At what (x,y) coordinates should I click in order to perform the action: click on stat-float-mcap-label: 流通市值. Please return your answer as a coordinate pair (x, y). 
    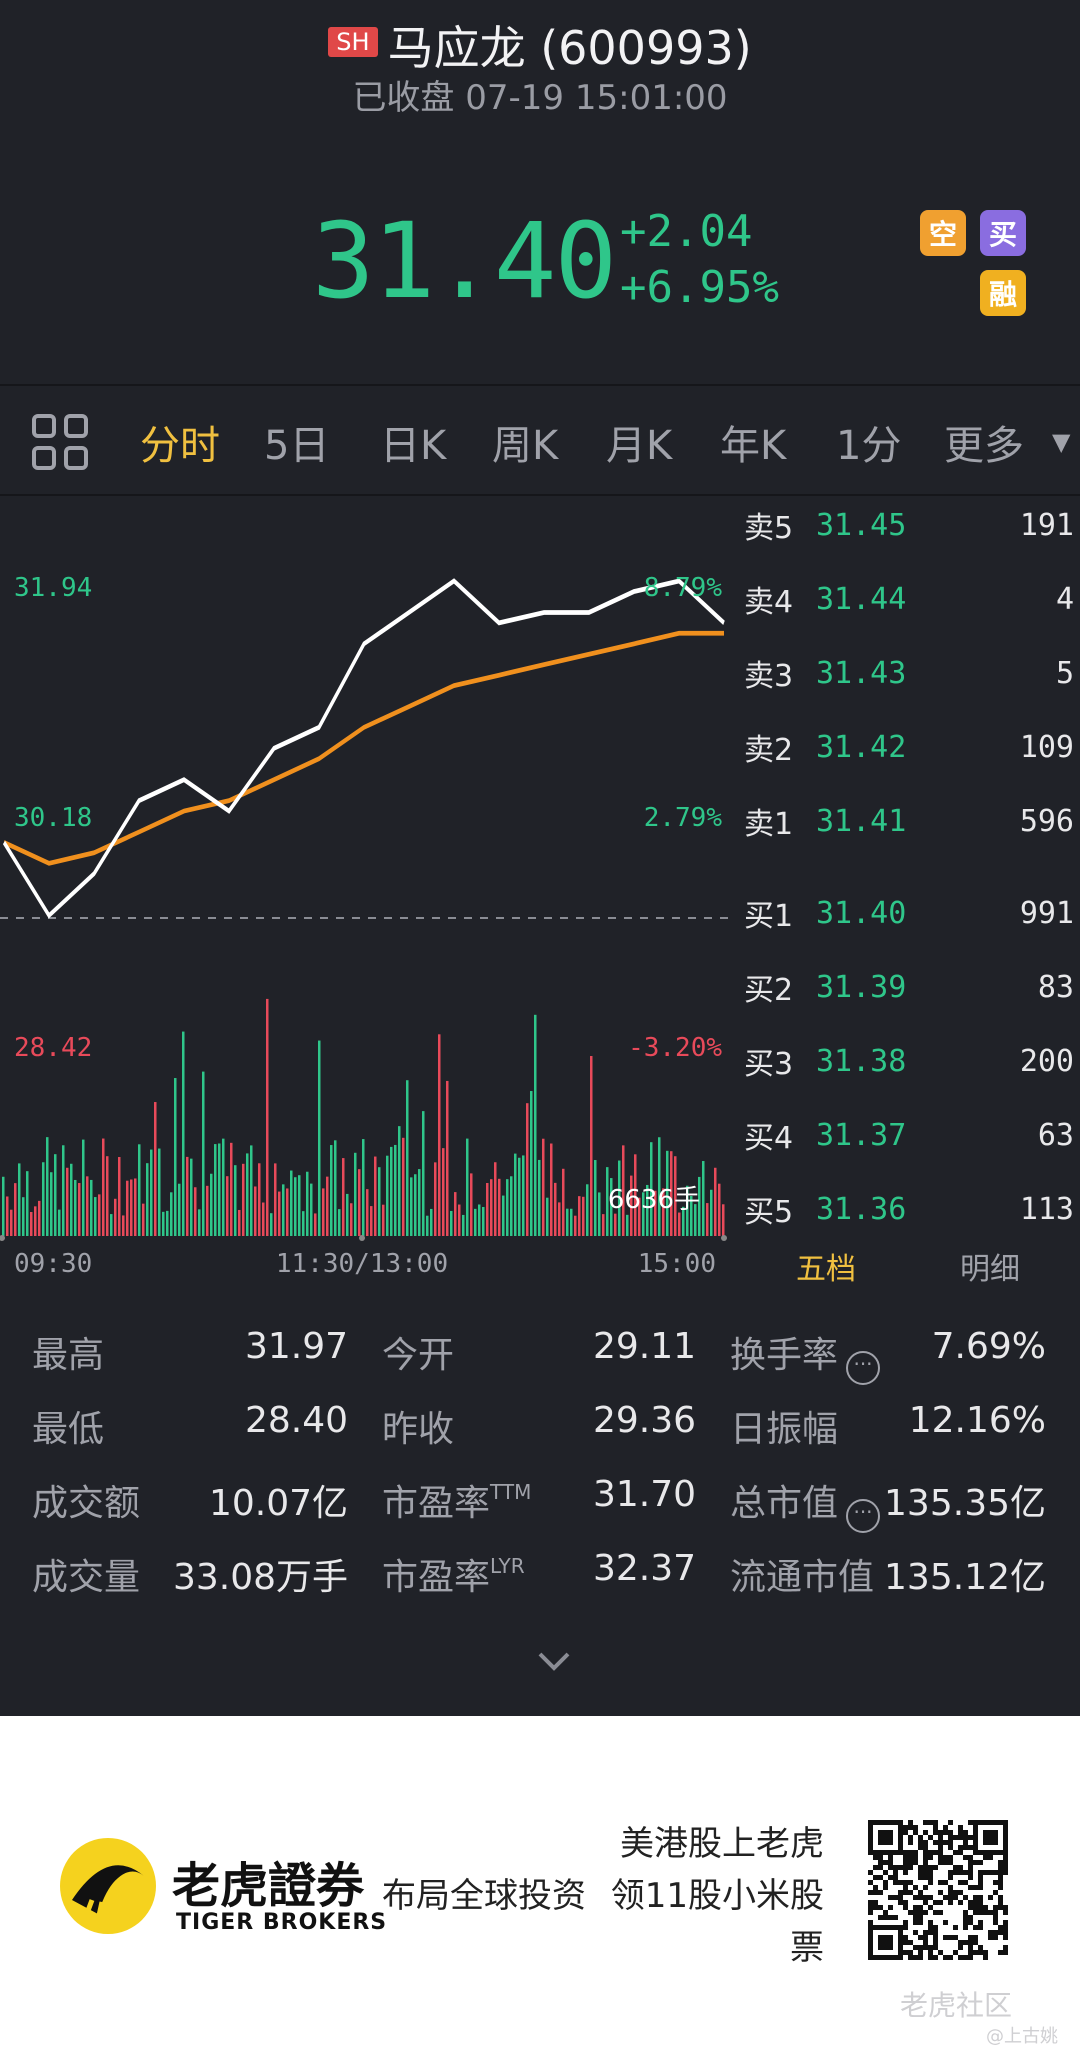
    Looking at the image, I should click on (802, 1577).